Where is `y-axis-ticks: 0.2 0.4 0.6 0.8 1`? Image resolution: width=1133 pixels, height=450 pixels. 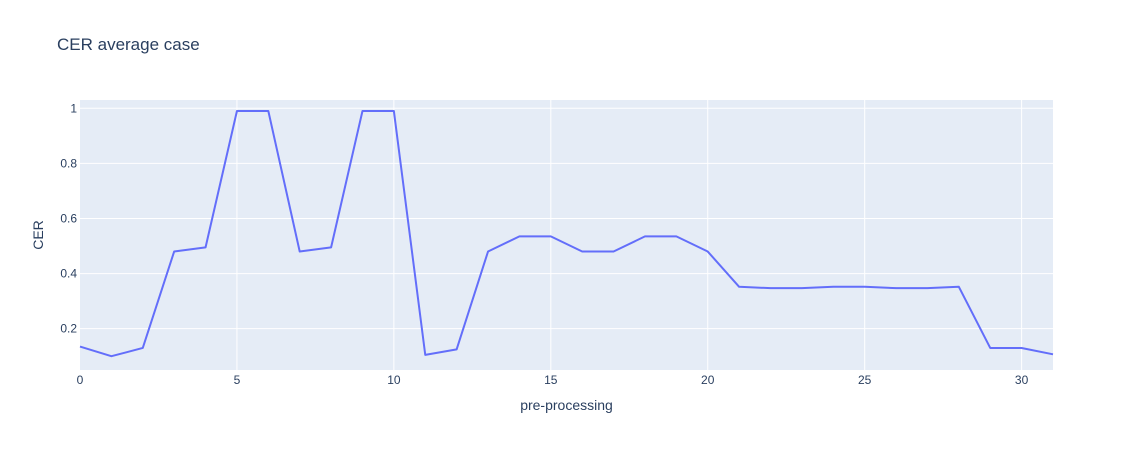
y-axis-ticks: 0.2 0.4 0.6 0.8 1 is located at coordinates (68, 218).